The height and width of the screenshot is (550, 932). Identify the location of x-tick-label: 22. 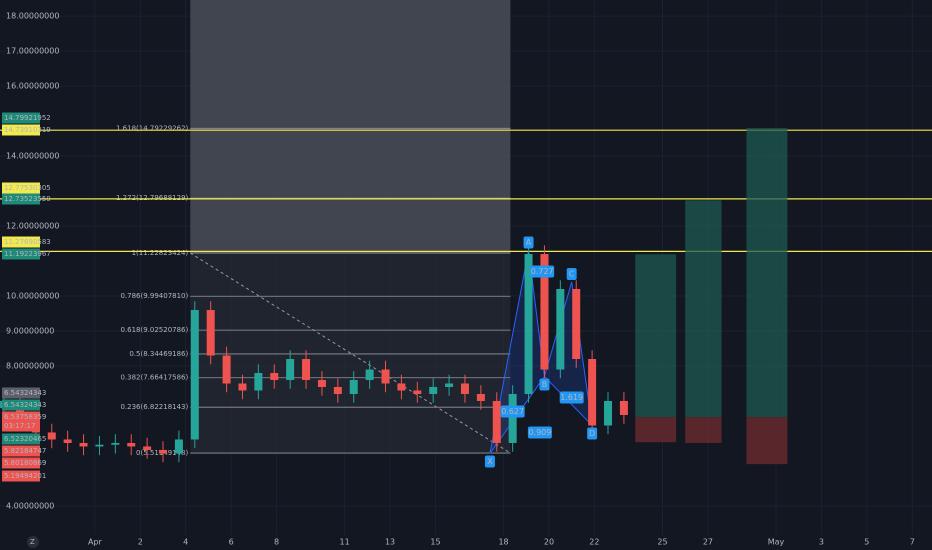
(594, 542).